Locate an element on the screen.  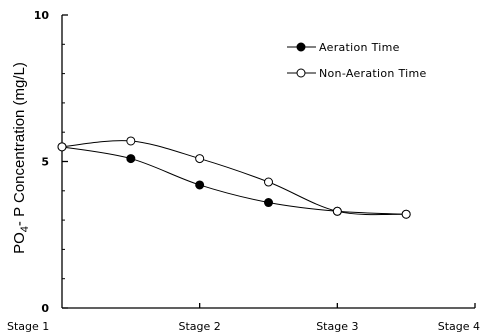
y-tick-label: 10 is located at coordinates (42, 15).